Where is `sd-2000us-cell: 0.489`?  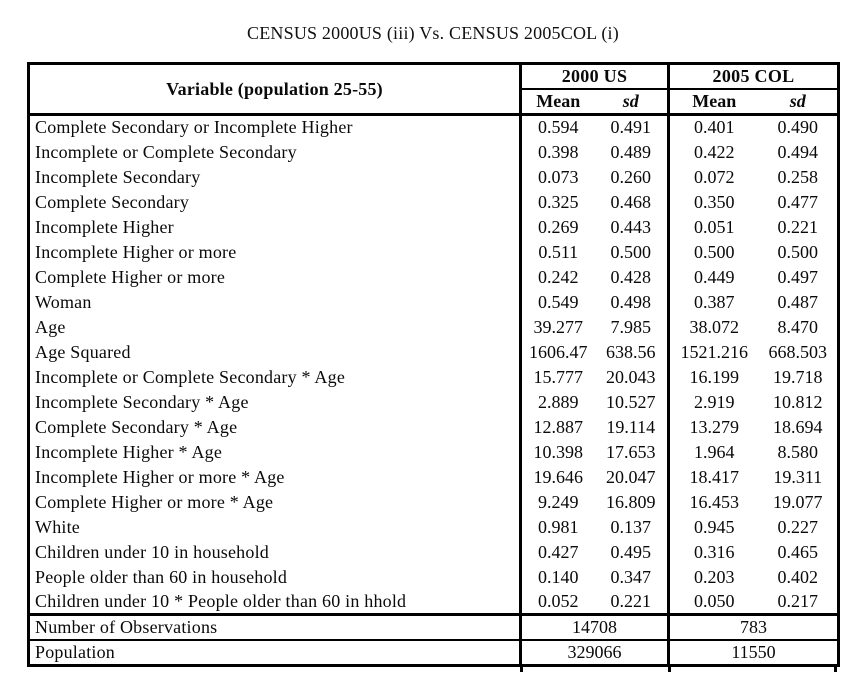
sd-2000us-cell: 0.489 is located at coordinates (631, 151).